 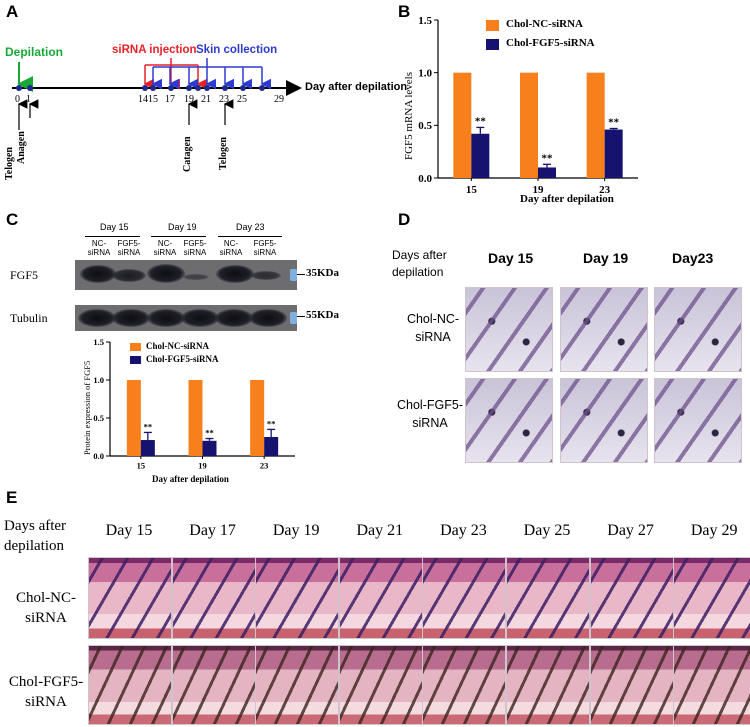 I want to click on tick-label: 23, so click(x=224, y=99).